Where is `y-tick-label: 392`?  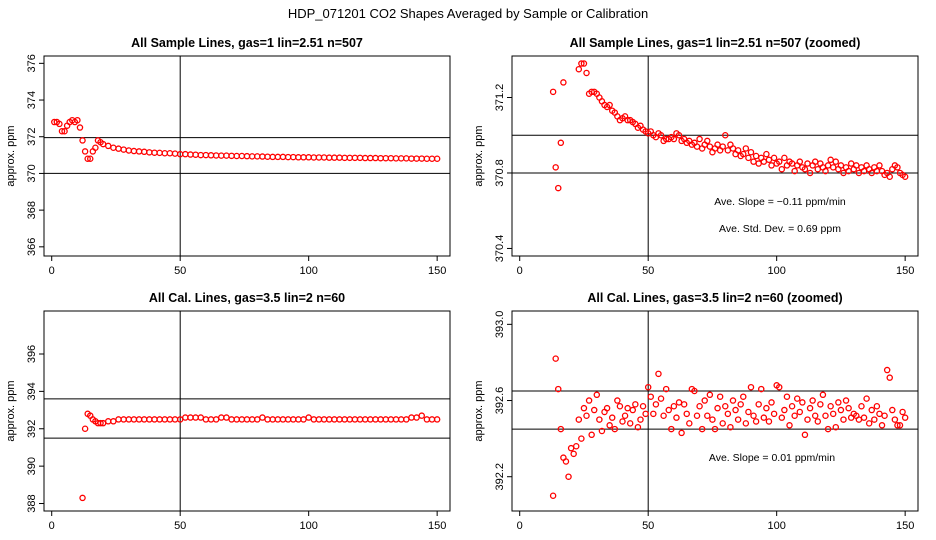 y-tick-label: 392 is located at coordinates (32, 429).